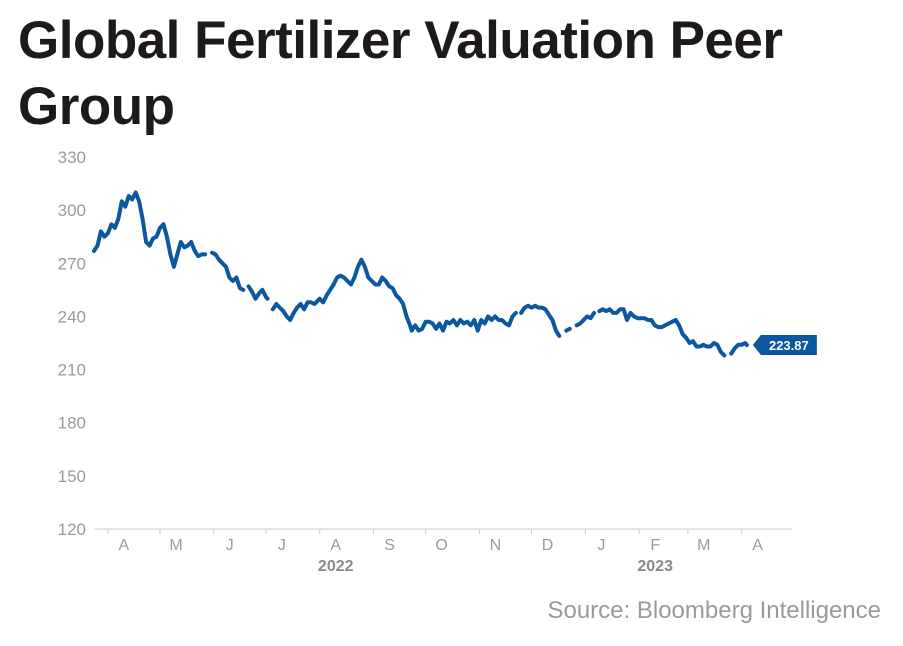 This screenshot has height=646, width=903. I want to click on y-axis: 120 150 180 210 240 270 300 330, so click(72, 343).